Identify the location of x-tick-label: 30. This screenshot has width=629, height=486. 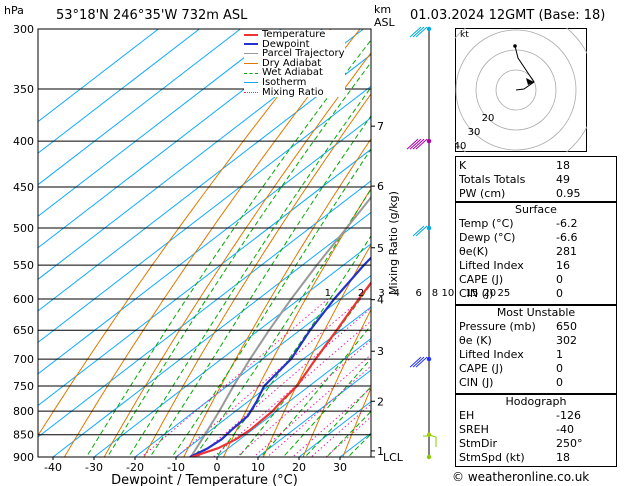
(340, 467).